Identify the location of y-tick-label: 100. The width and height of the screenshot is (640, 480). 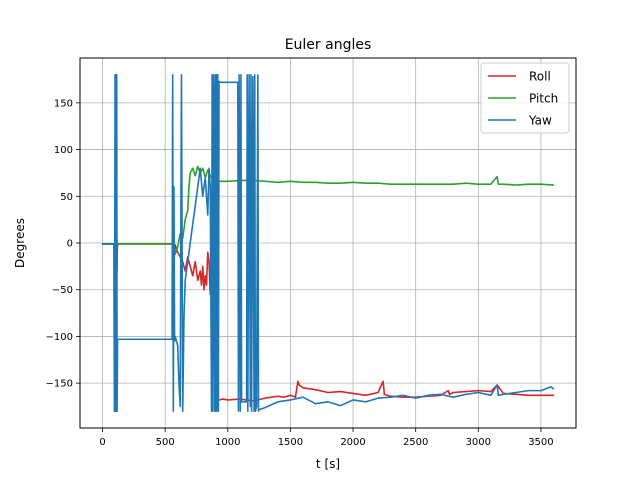
(63, 150).